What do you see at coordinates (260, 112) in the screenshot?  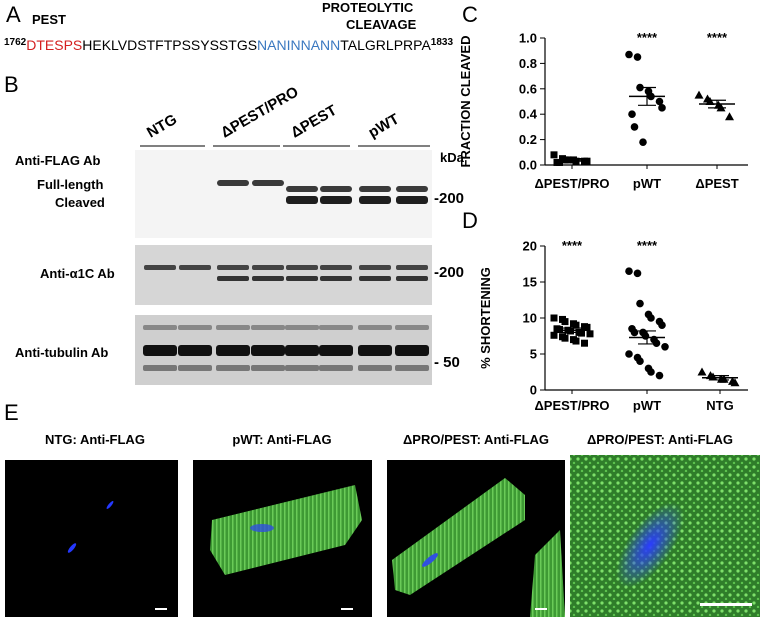 I see `lane-label: ΔPEST/PRO` at bounding box center [260, 112].